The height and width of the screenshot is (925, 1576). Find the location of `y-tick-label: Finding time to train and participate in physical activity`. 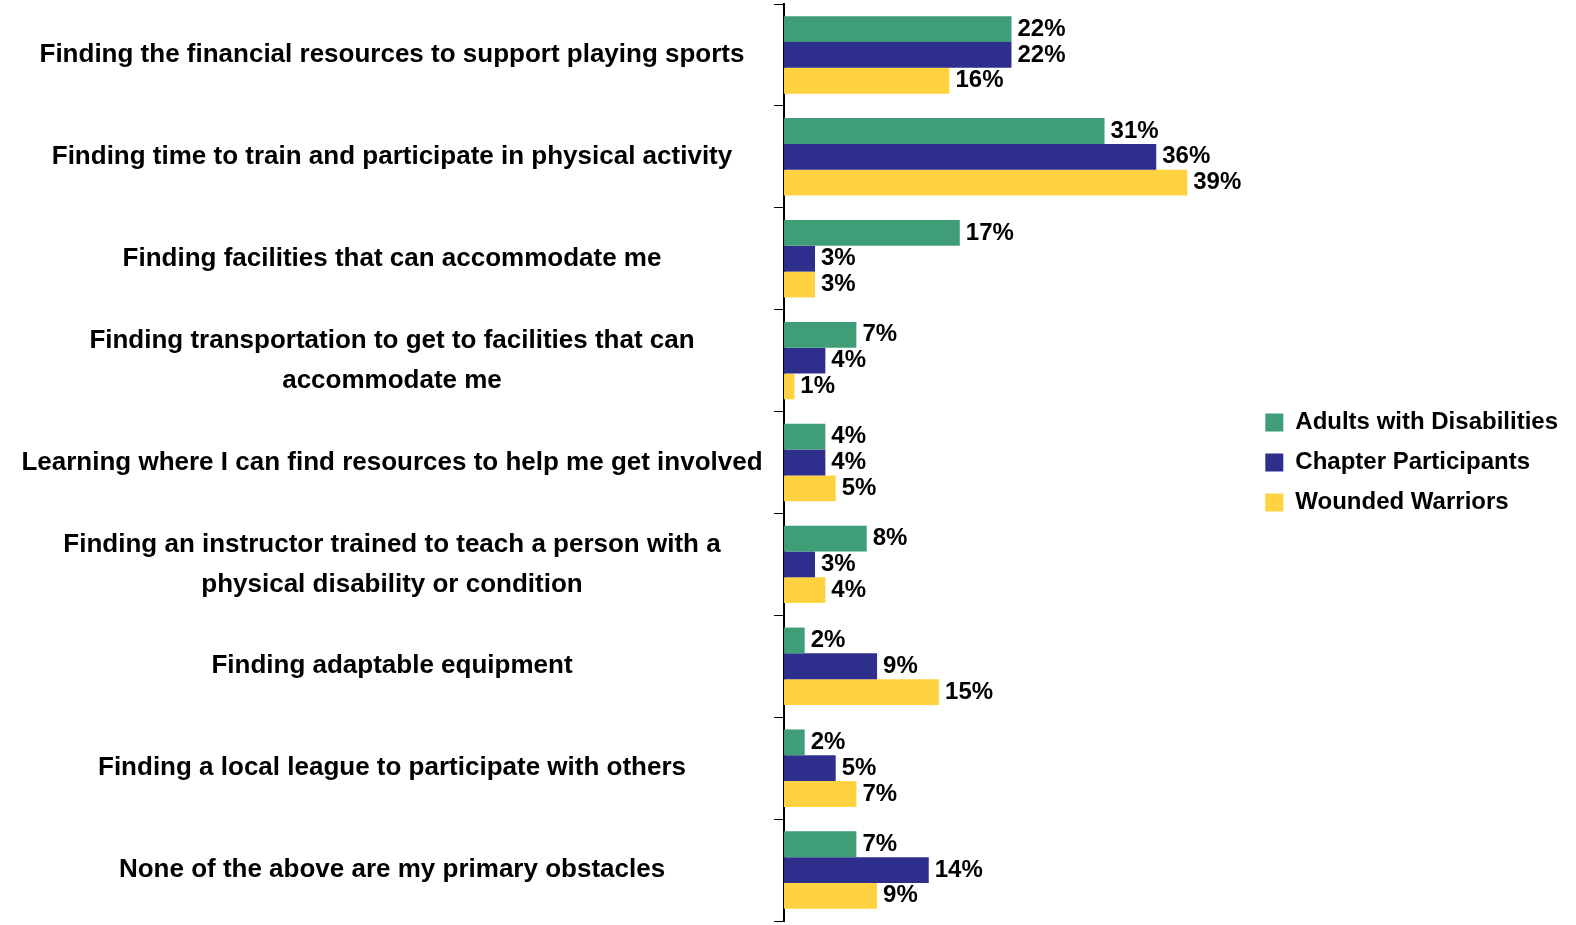

y-tick-label: Finding time to train and participate in physical activity is located at coordinates (392, 155).